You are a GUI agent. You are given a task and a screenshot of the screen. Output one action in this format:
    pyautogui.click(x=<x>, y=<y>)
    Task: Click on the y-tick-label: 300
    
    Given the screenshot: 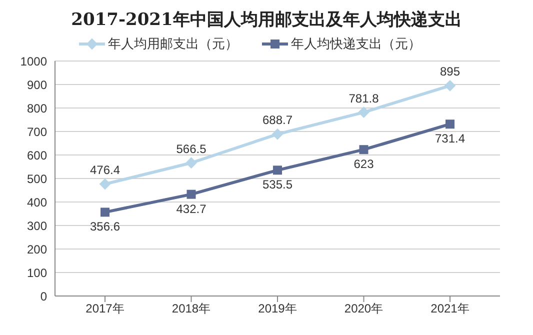 What is the action you would take?
    pyautogui.click(x=37, y=225)
    